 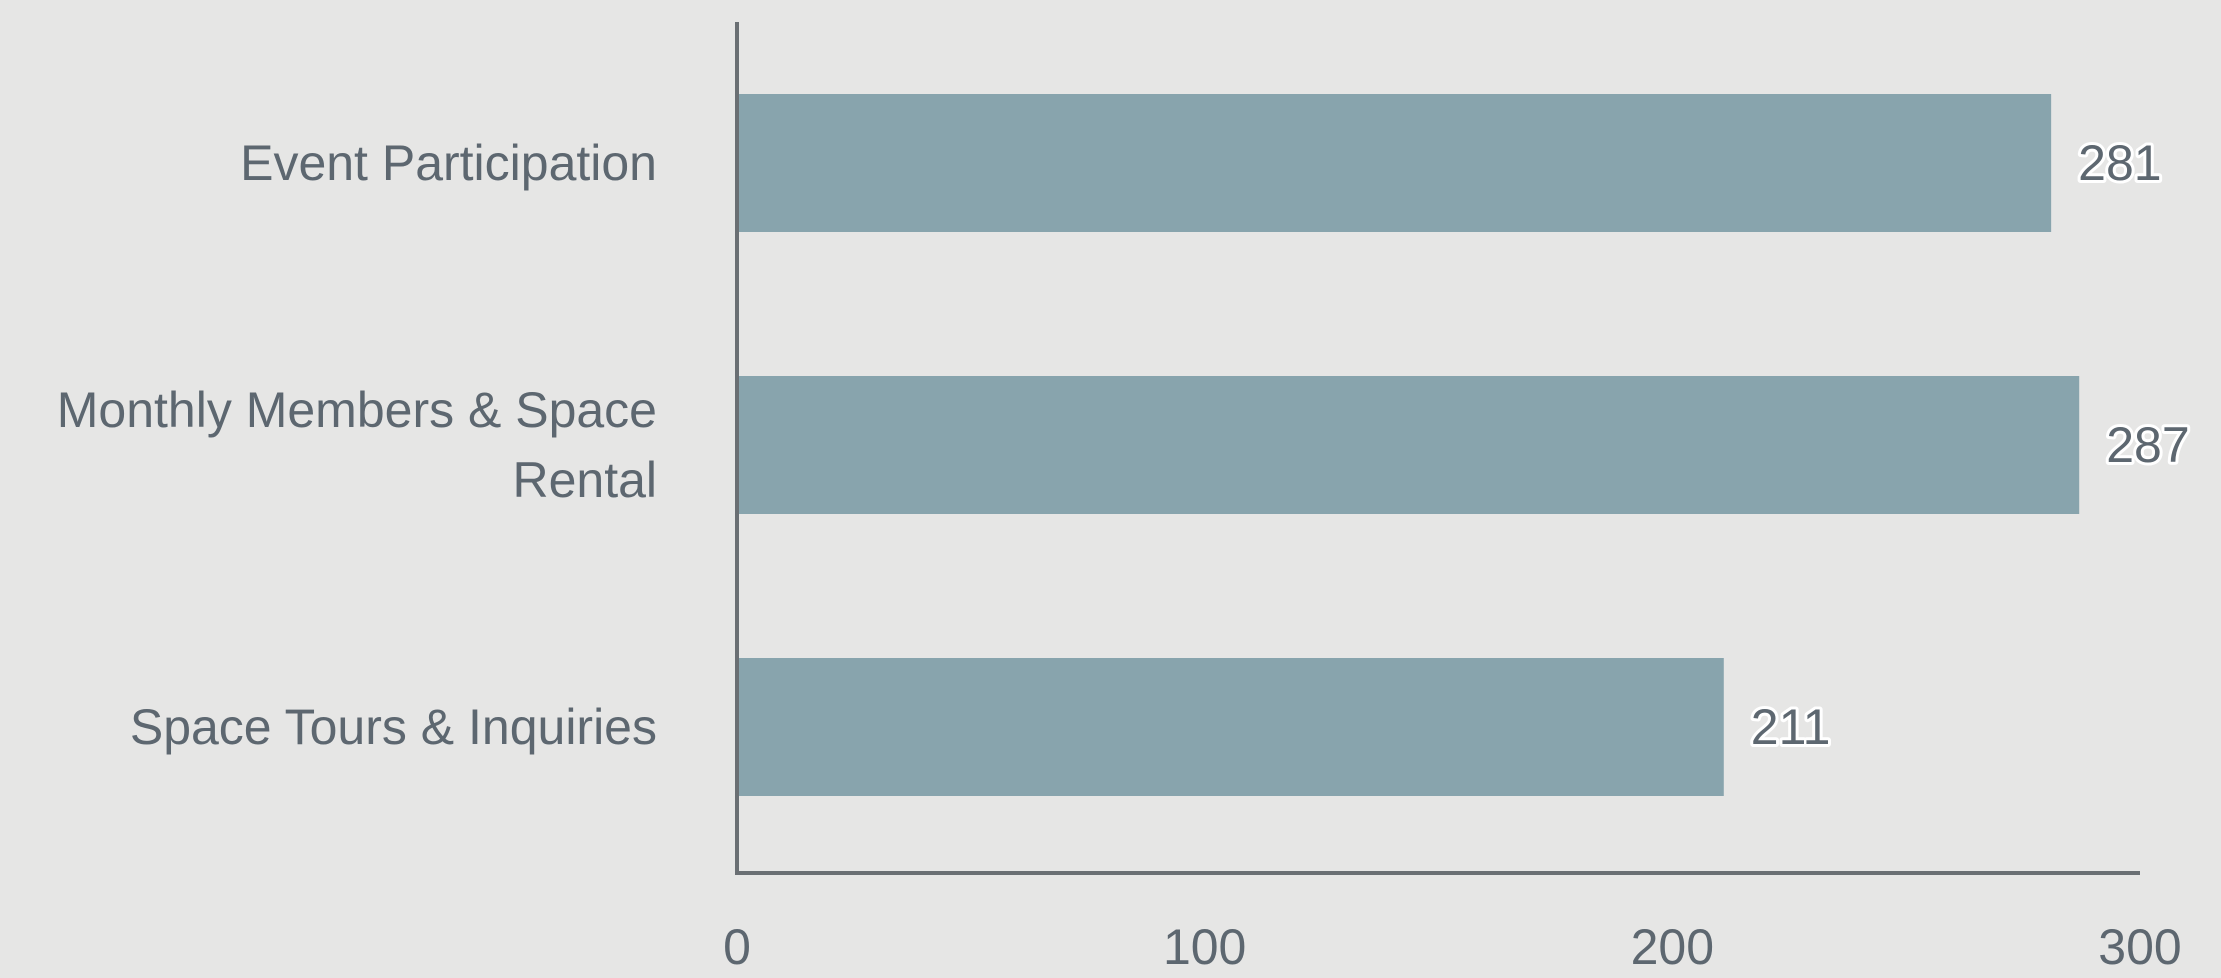 What do you see at coordinates (584, 480) in the screenshot?
I see `category-label-line: Rental` at bounding box center [584, 480].